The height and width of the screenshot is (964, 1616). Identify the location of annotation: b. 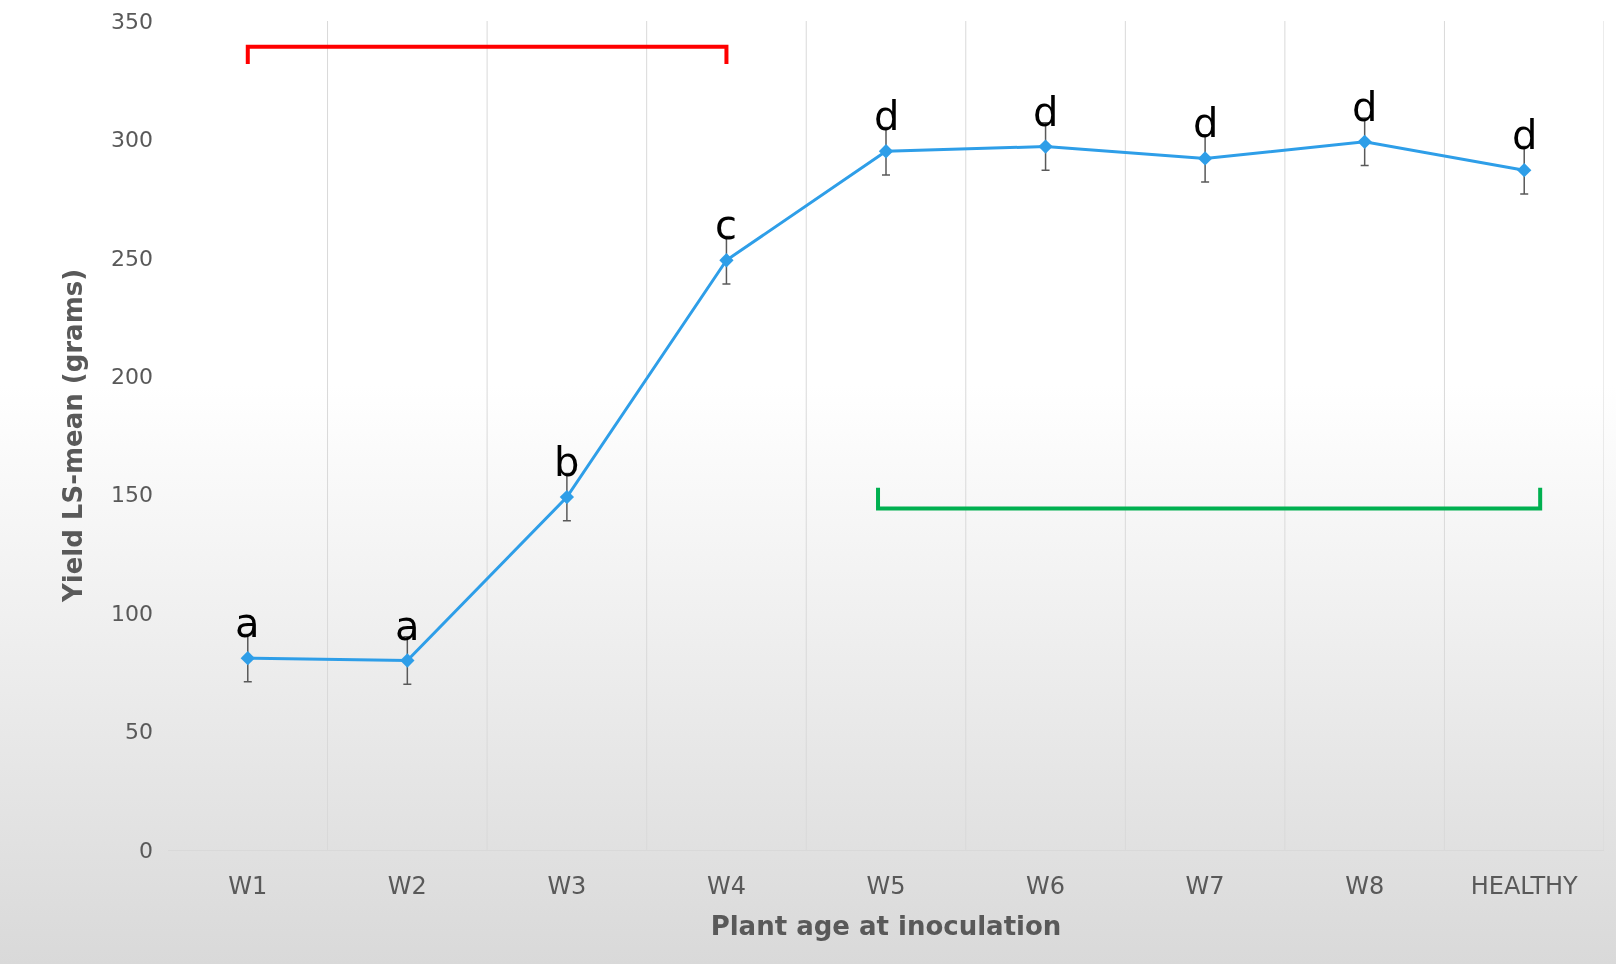
(567, 462).